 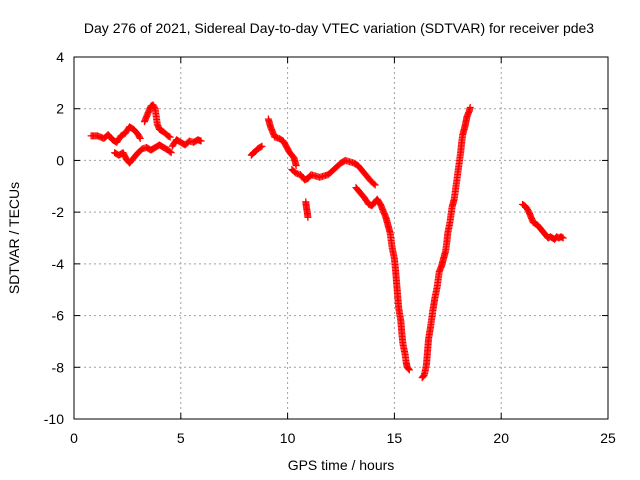 What do you see at coordinates (181, 438) in the screenshot?
I see `x-tick-label: 5` at bounding box center [181, 438].